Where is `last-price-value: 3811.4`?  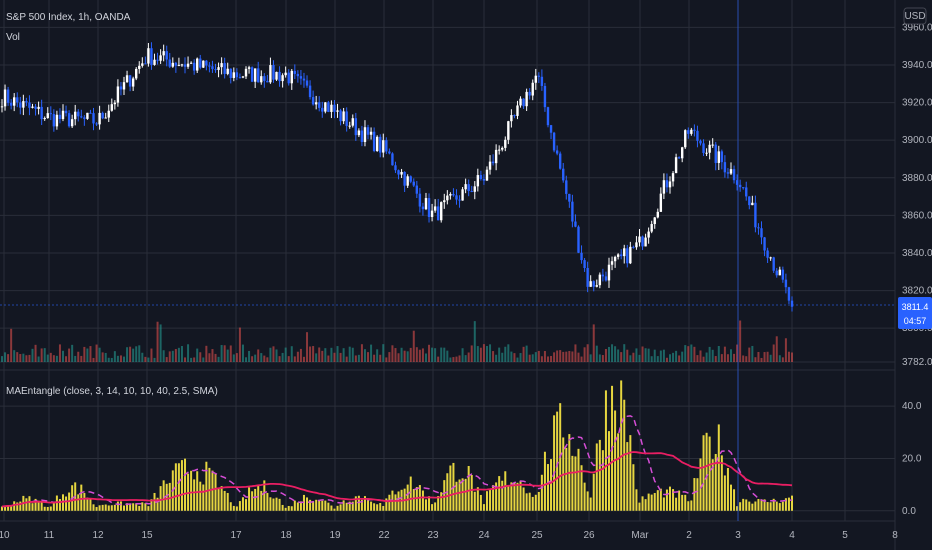
last-price-value: 3811.4 is located at coordinates (915, 307).